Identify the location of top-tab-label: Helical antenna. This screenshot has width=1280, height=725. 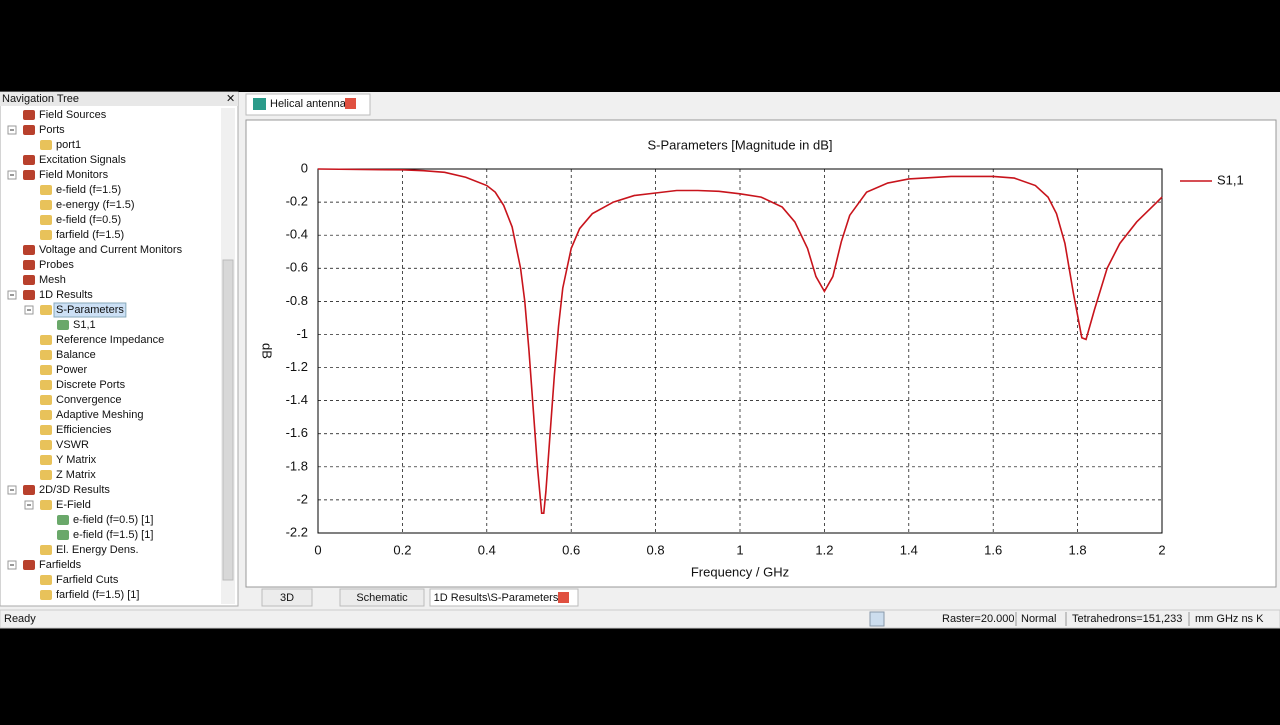
(308, 104).